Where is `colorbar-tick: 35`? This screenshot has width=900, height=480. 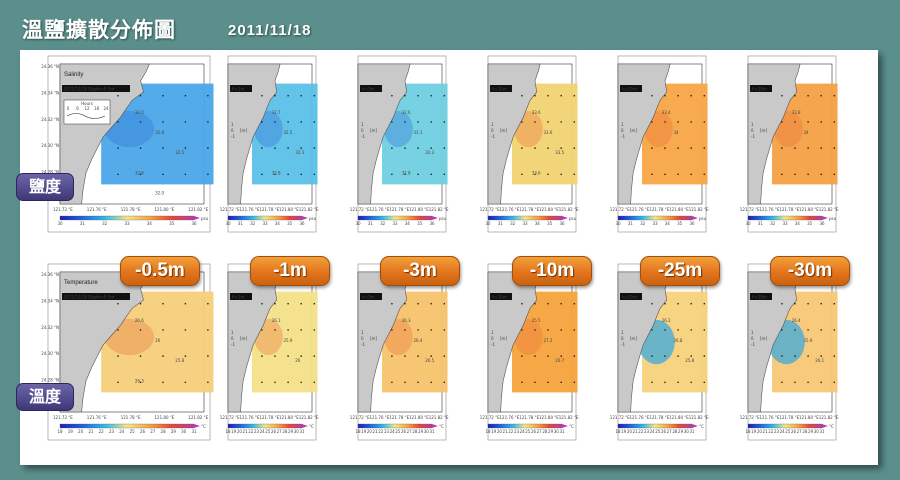 colorbar-tick: 35 is located at coordinates (550, 223).